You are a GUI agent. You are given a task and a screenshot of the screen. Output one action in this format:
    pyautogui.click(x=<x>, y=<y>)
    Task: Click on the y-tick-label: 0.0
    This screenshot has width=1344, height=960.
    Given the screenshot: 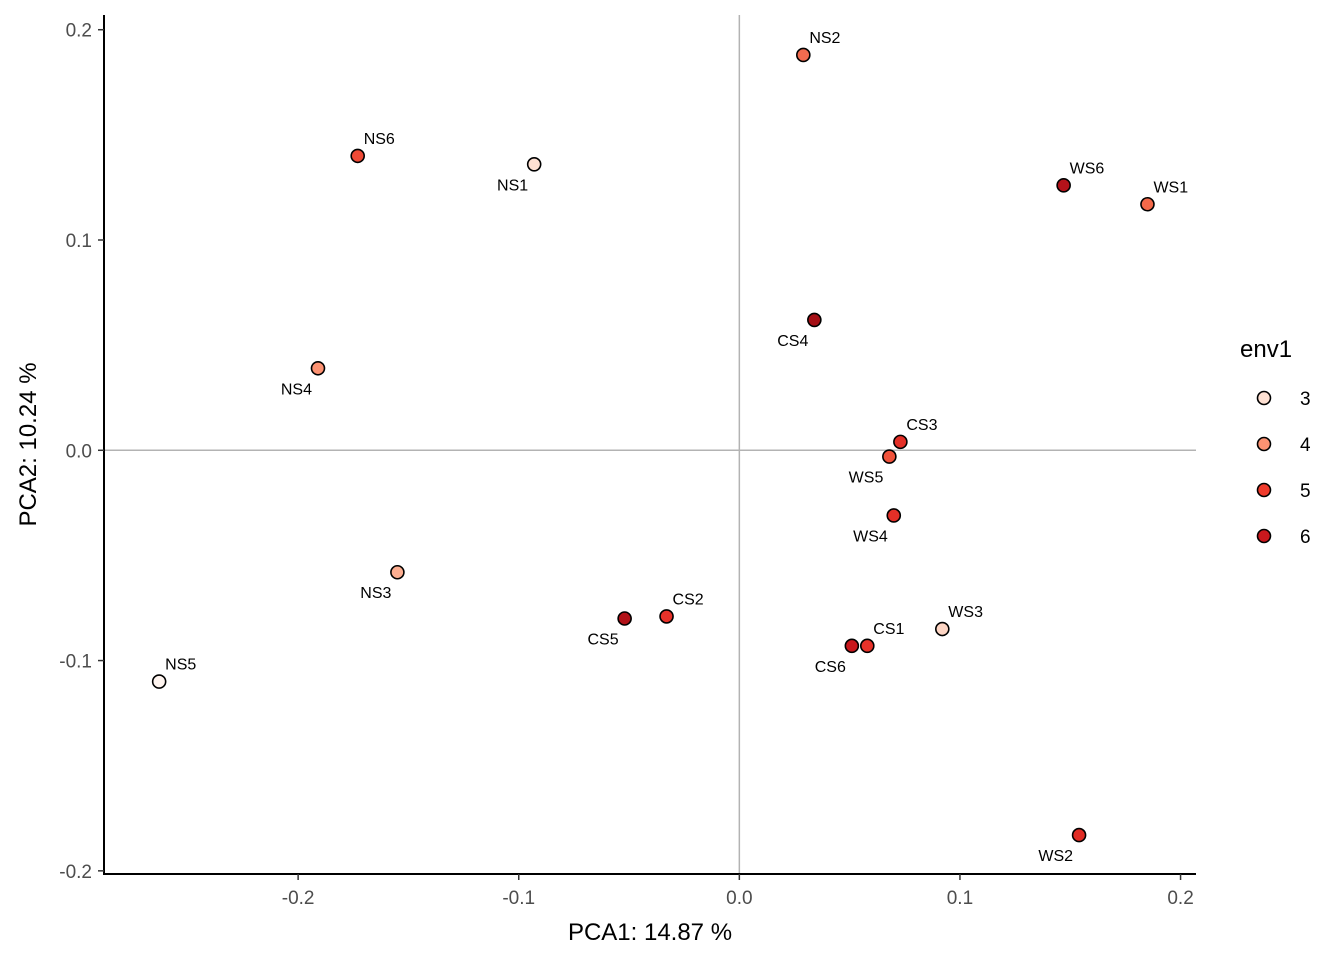 What is the action you would take?
    pyautogui.click(x=79, y=451)
    